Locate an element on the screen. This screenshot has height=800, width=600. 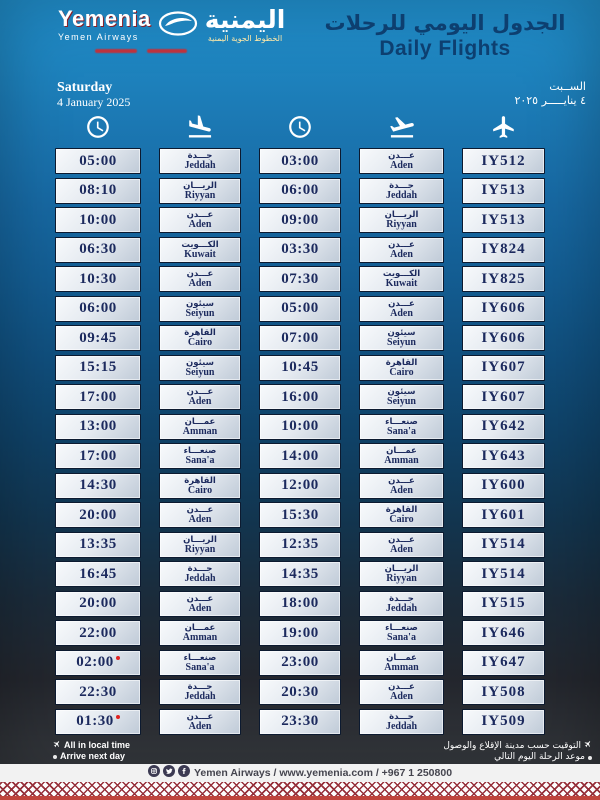
arrival-city-cell: سيئون Seiyun is located at coordinates (200, 308).